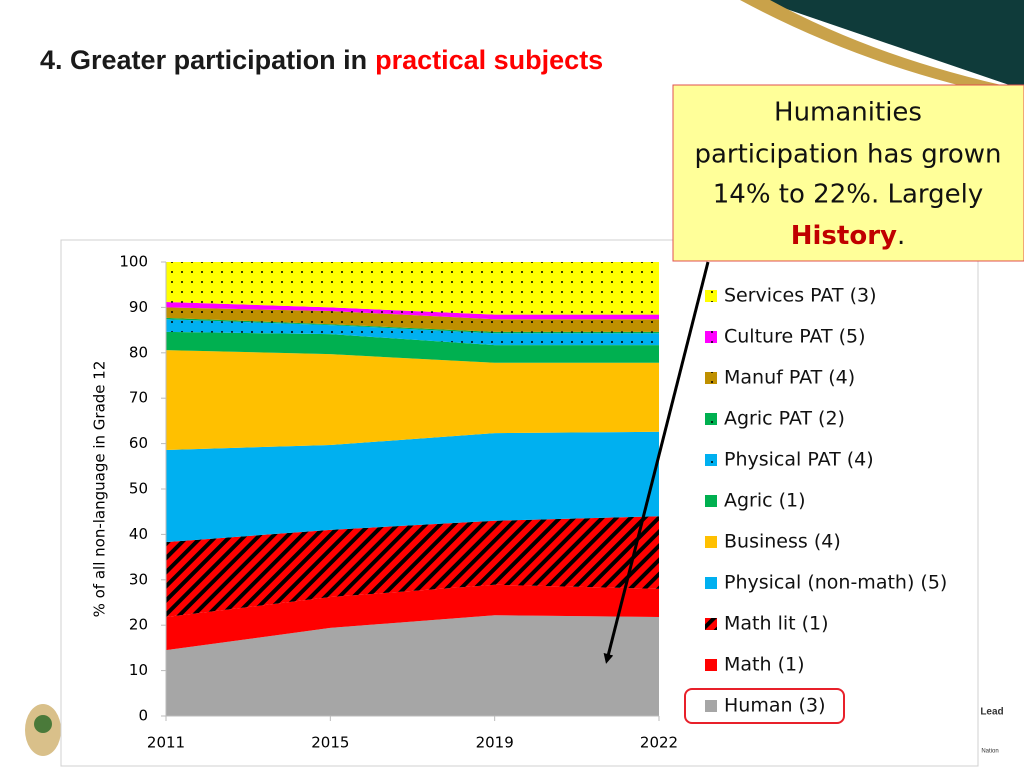 The width and height of the screenshot is (1024, 768). Describe the element at coordinates (799, 460) in the screenshot. I see `legend-label: Physical PAT (4)` at that location.